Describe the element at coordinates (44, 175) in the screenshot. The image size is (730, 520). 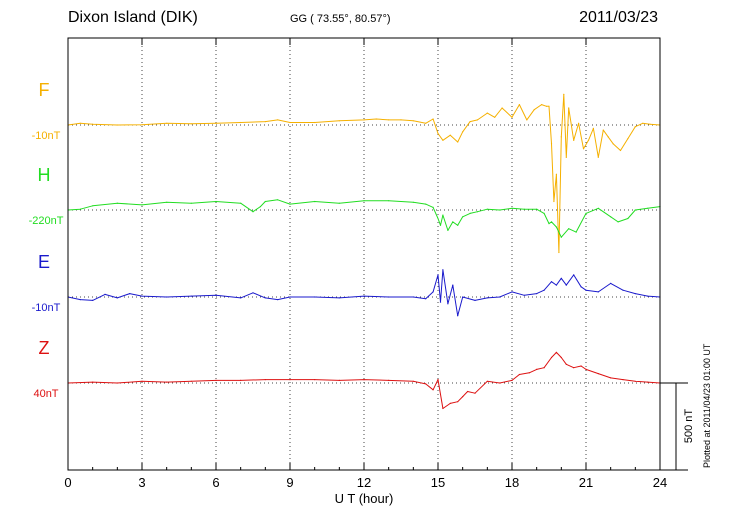
I see `series-label-h: H` at that location.